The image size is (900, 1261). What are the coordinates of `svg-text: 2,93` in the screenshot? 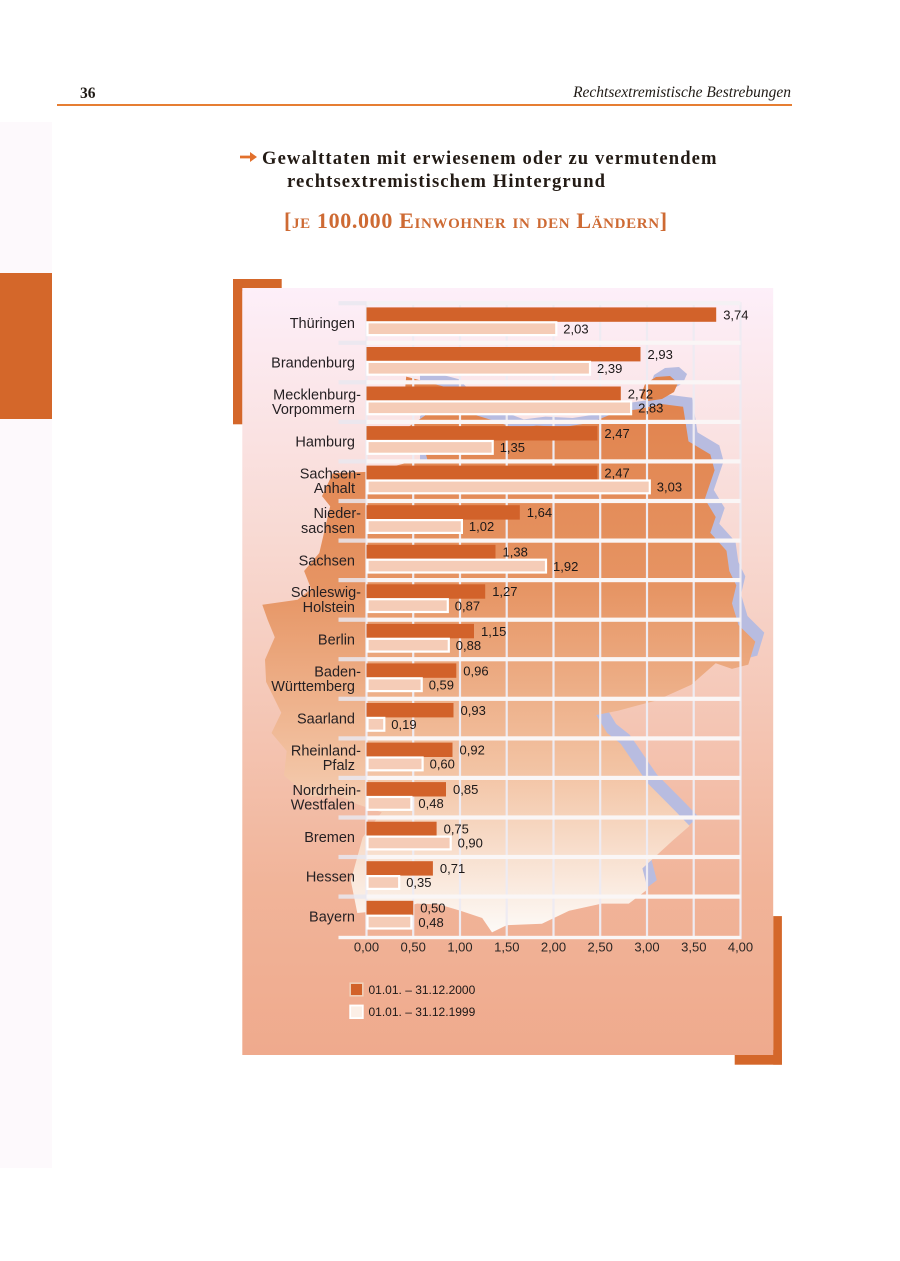 It's located at (660, 354).